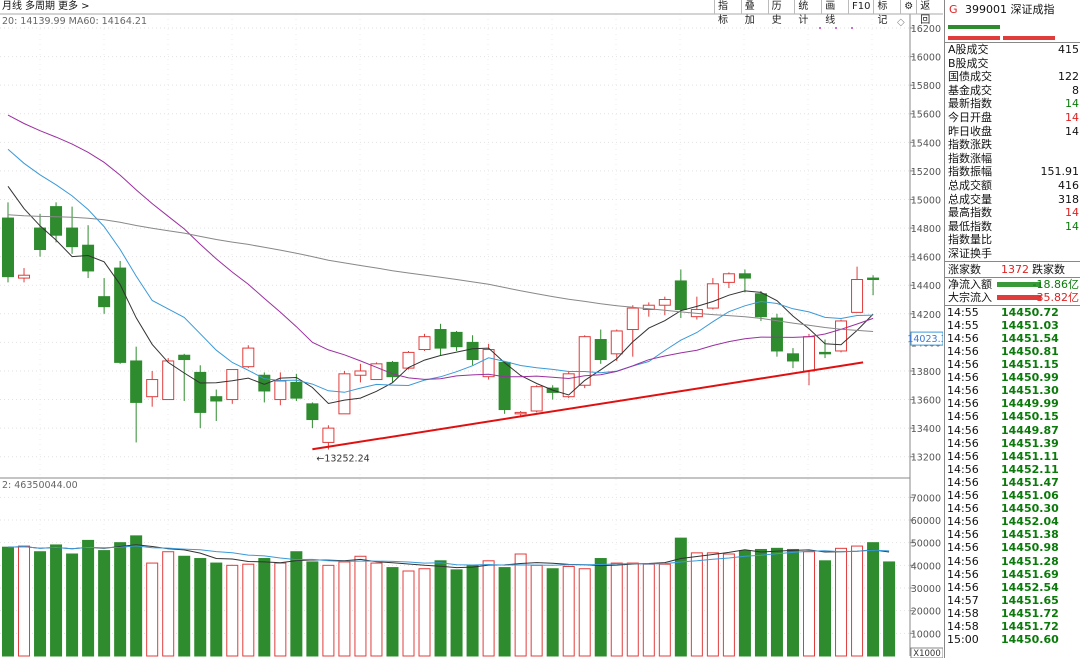 The width and height of the screenshot is (1080, 658). What do you see at coordinates (807, 13) in the screenshot?
I see `stats-button: 统计` at bounding box center [807, 13].